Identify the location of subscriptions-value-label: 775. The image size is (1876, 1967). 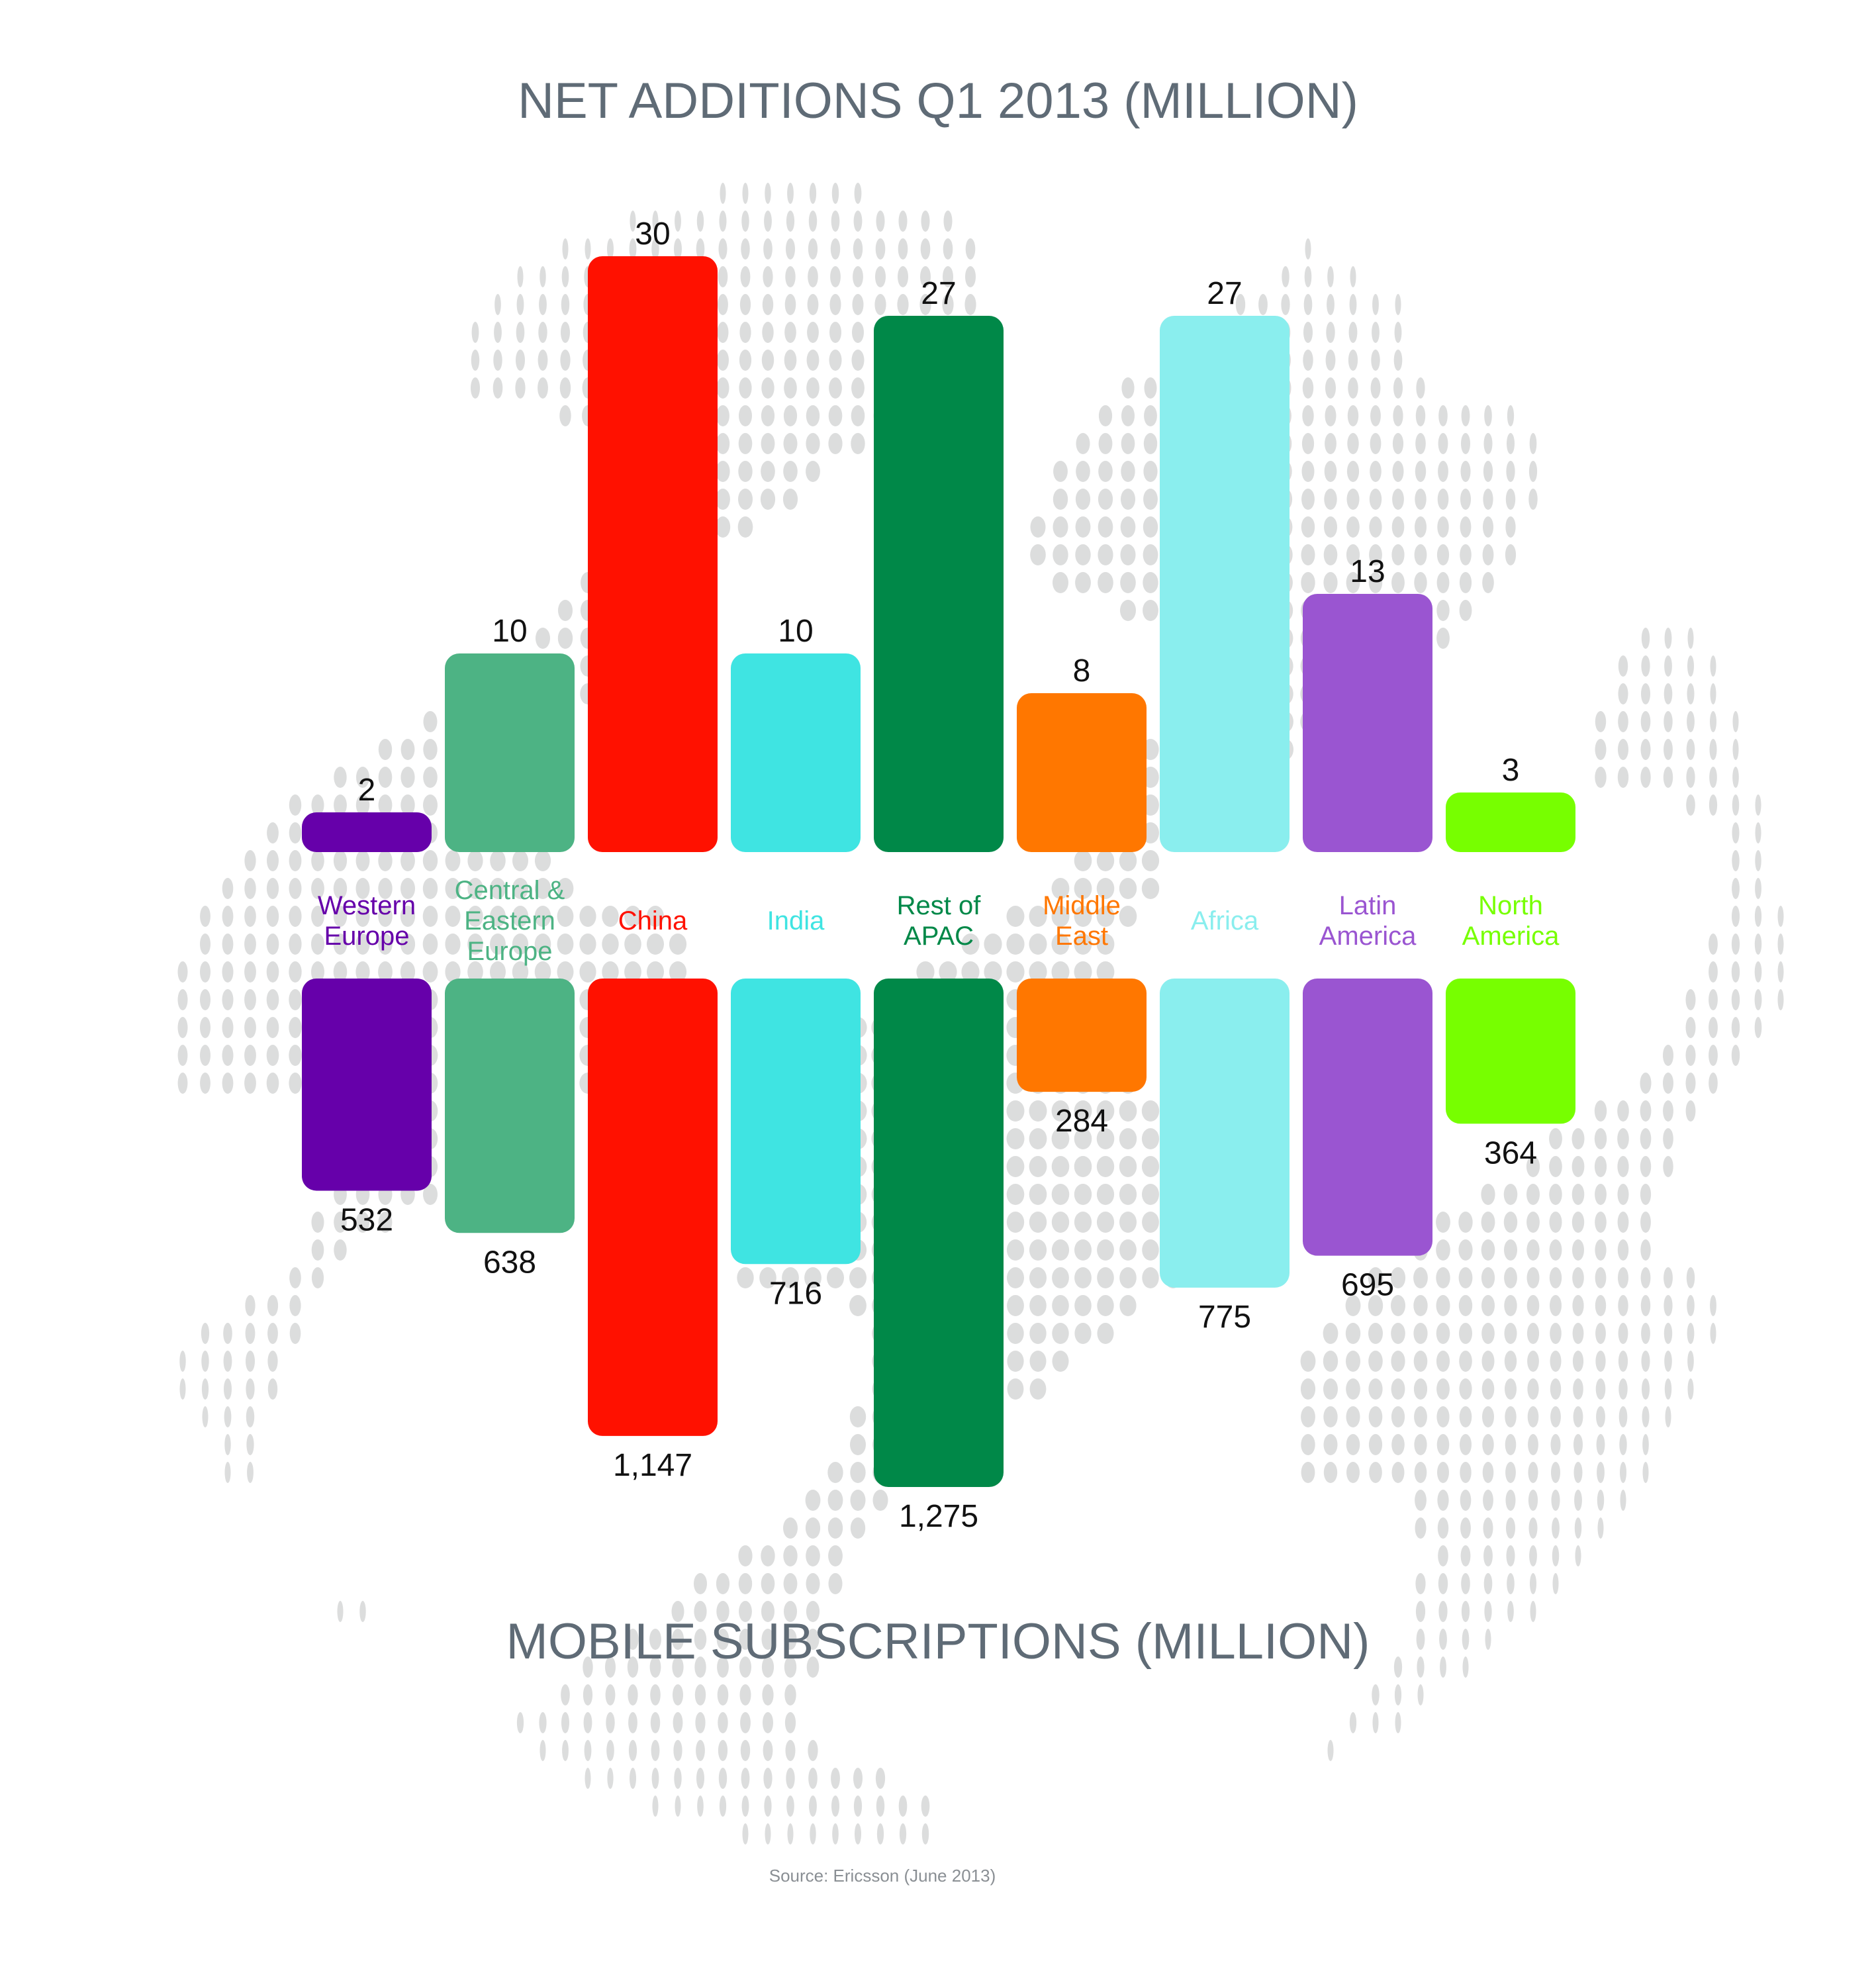
(1224, 1317).